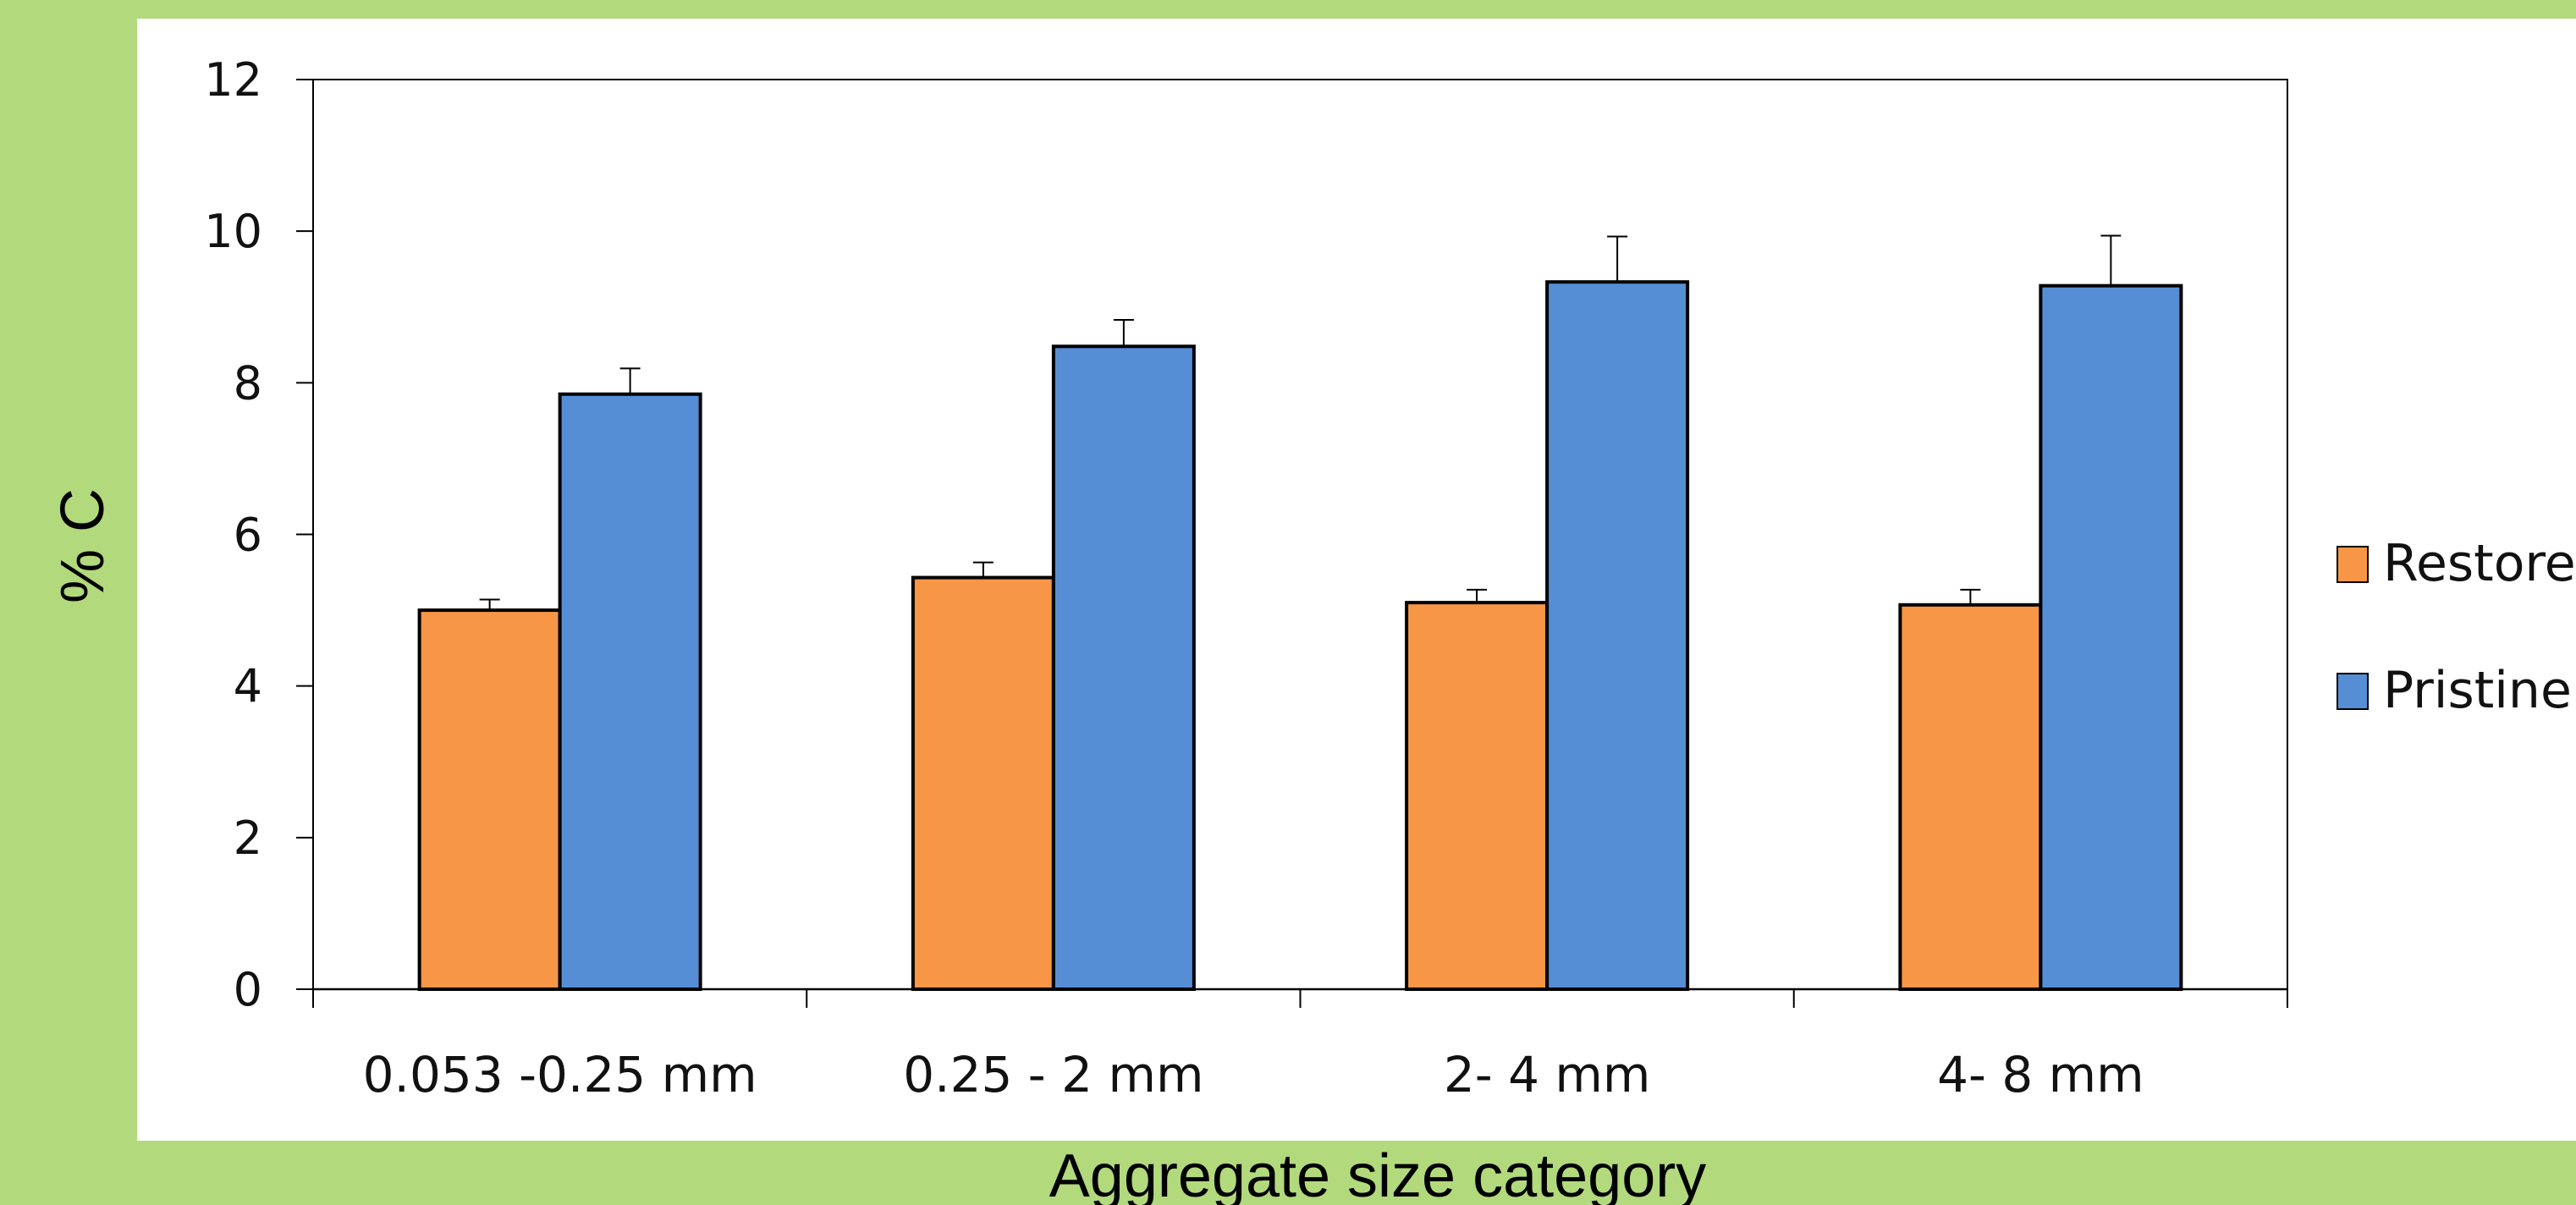 The height and width of the screenshot is (1205, 2576). Describe the element at coordinates (248, 989) in the screenshot. I see `y-tick-label: 0` at that location.